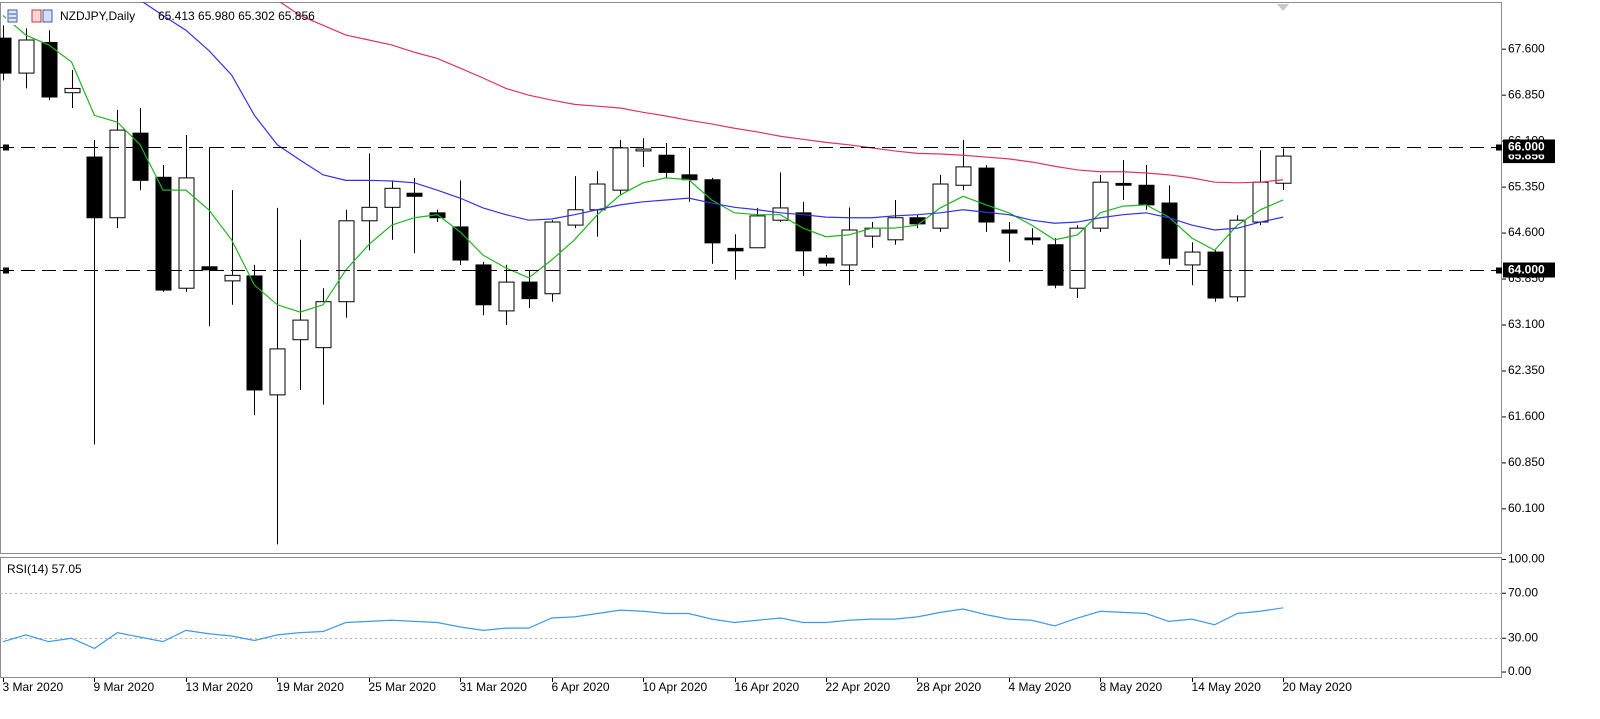 This screenshot has height=719, width=1600. Describe the element at coordinates (1040, 687) in the screenshot. I see `x-tick-label: 4 May 2020` at that location.